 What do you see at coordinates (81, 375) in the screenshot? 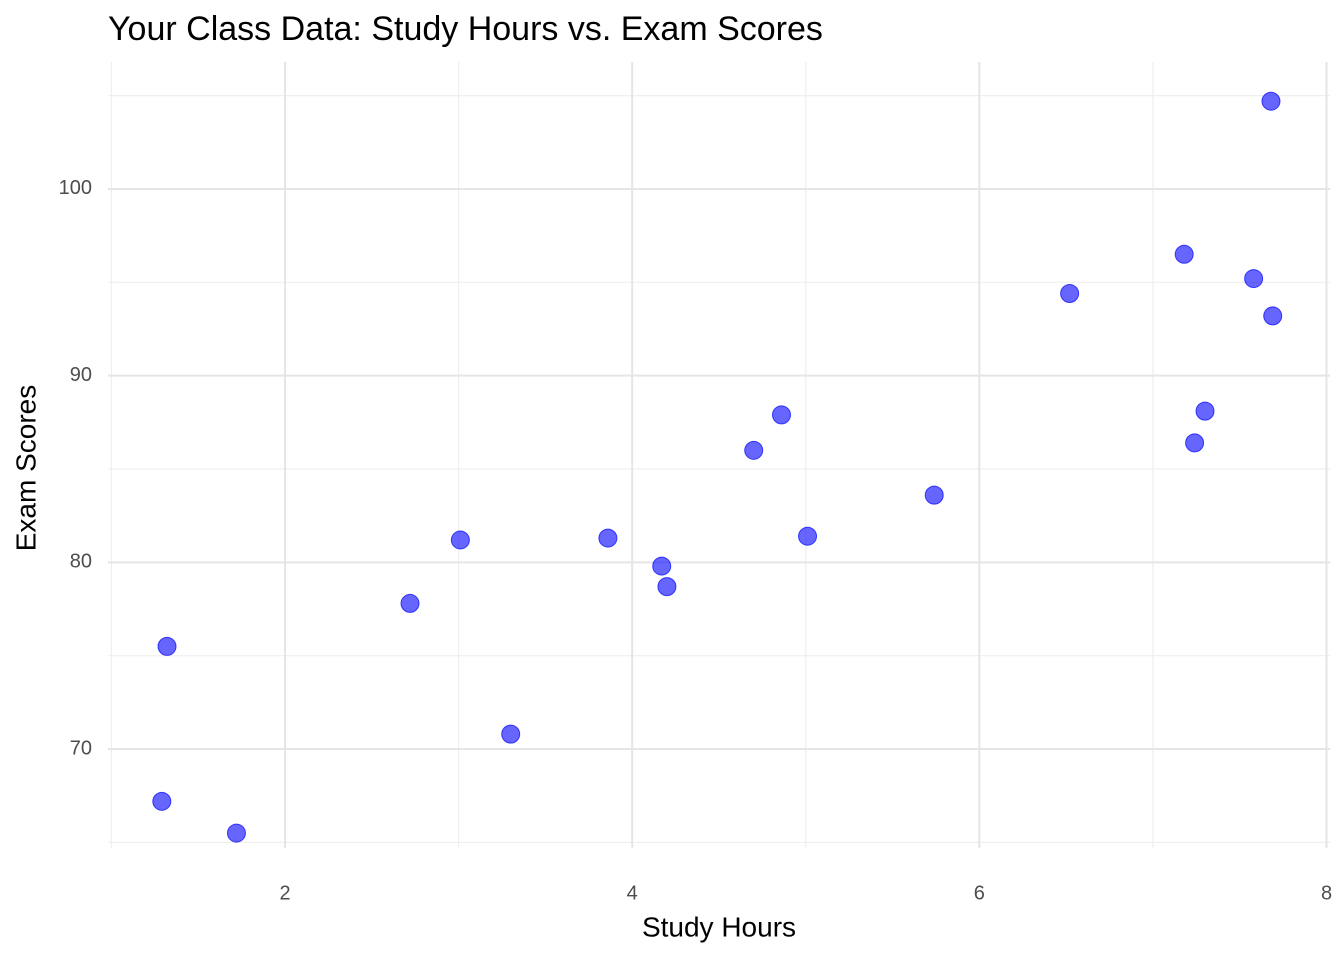
I see `y-tick-label: 90` at bounding box center [81, 375].